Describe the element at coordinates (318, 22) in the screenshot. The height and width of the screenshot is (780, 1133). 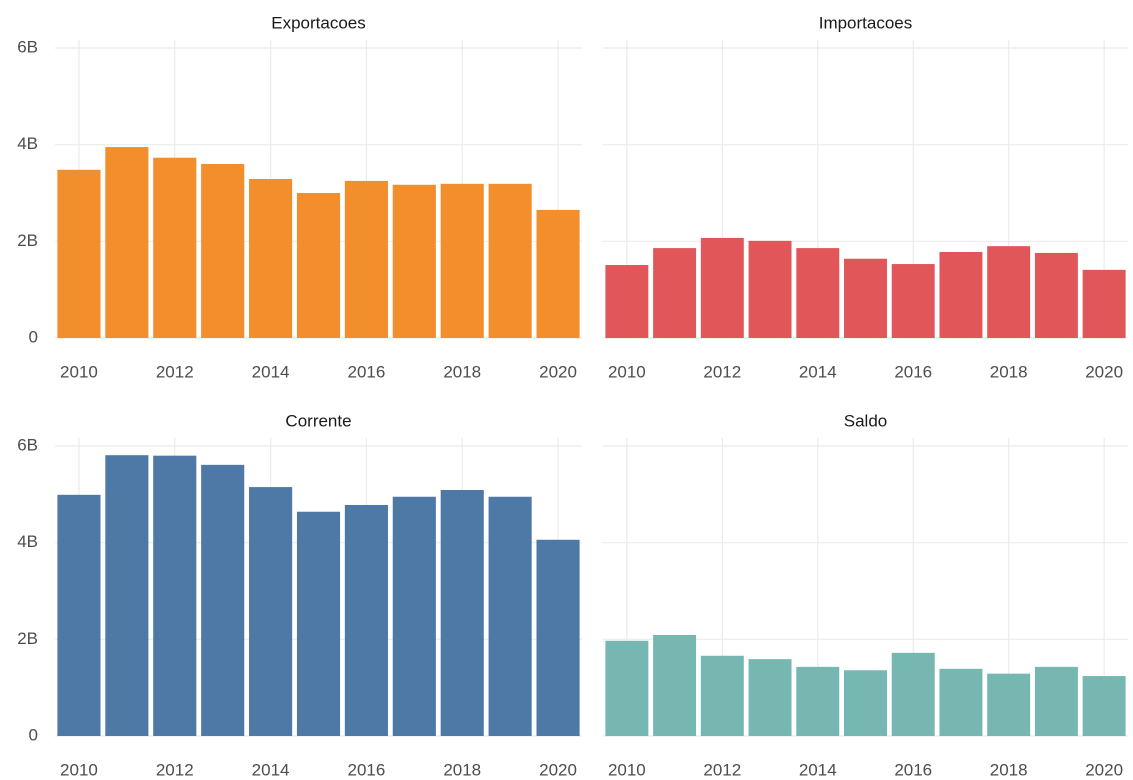
I see `panel-title: Exportacoes` at that location.